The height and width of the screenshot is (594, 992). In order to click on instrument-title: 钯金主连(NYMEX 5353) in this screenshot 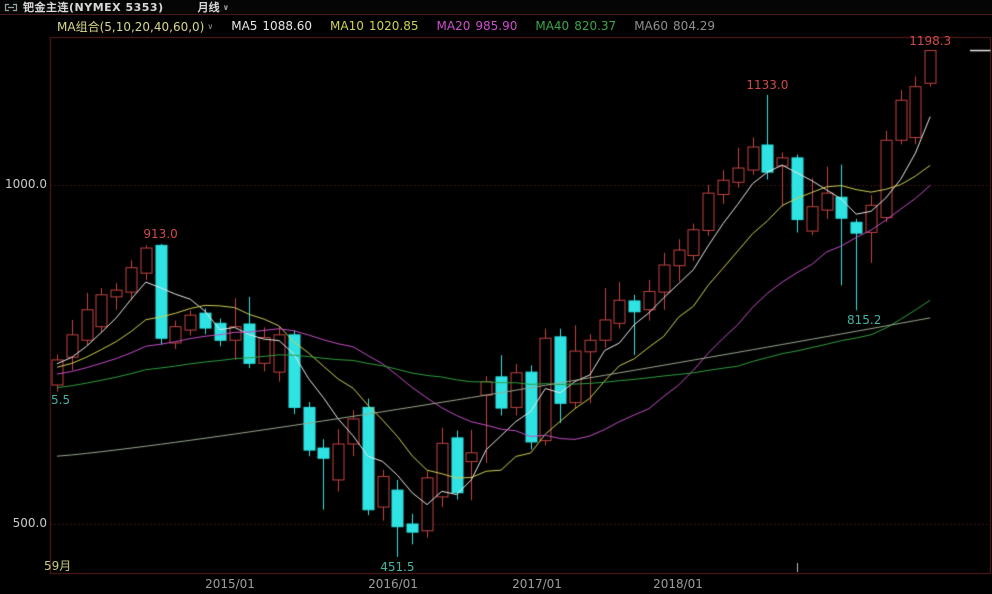, I will do `click(93, 7)`.